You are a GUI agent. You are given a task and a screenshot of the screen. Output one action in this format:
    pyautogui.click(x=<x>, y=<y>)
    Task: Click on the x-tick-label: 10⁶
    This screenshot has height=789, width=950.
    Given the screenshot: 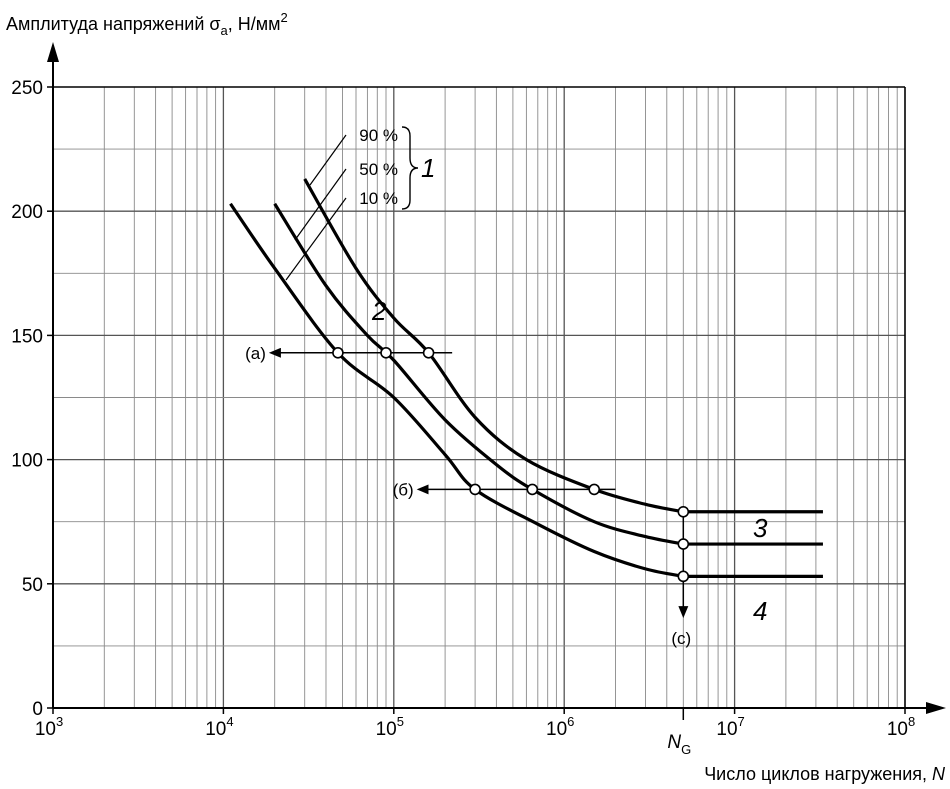 What is the action you would take?
    pyautogui.click(x=560, y=727)
    